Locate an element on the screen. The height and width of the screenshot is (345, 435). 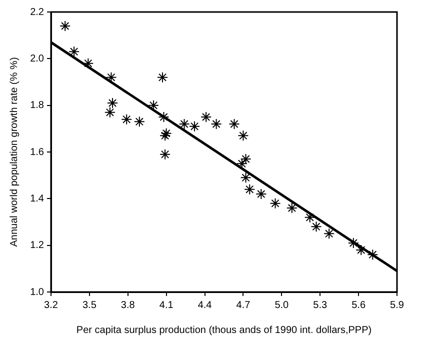
x-tick-label: 4.7 is located at coordinates (243, 305).